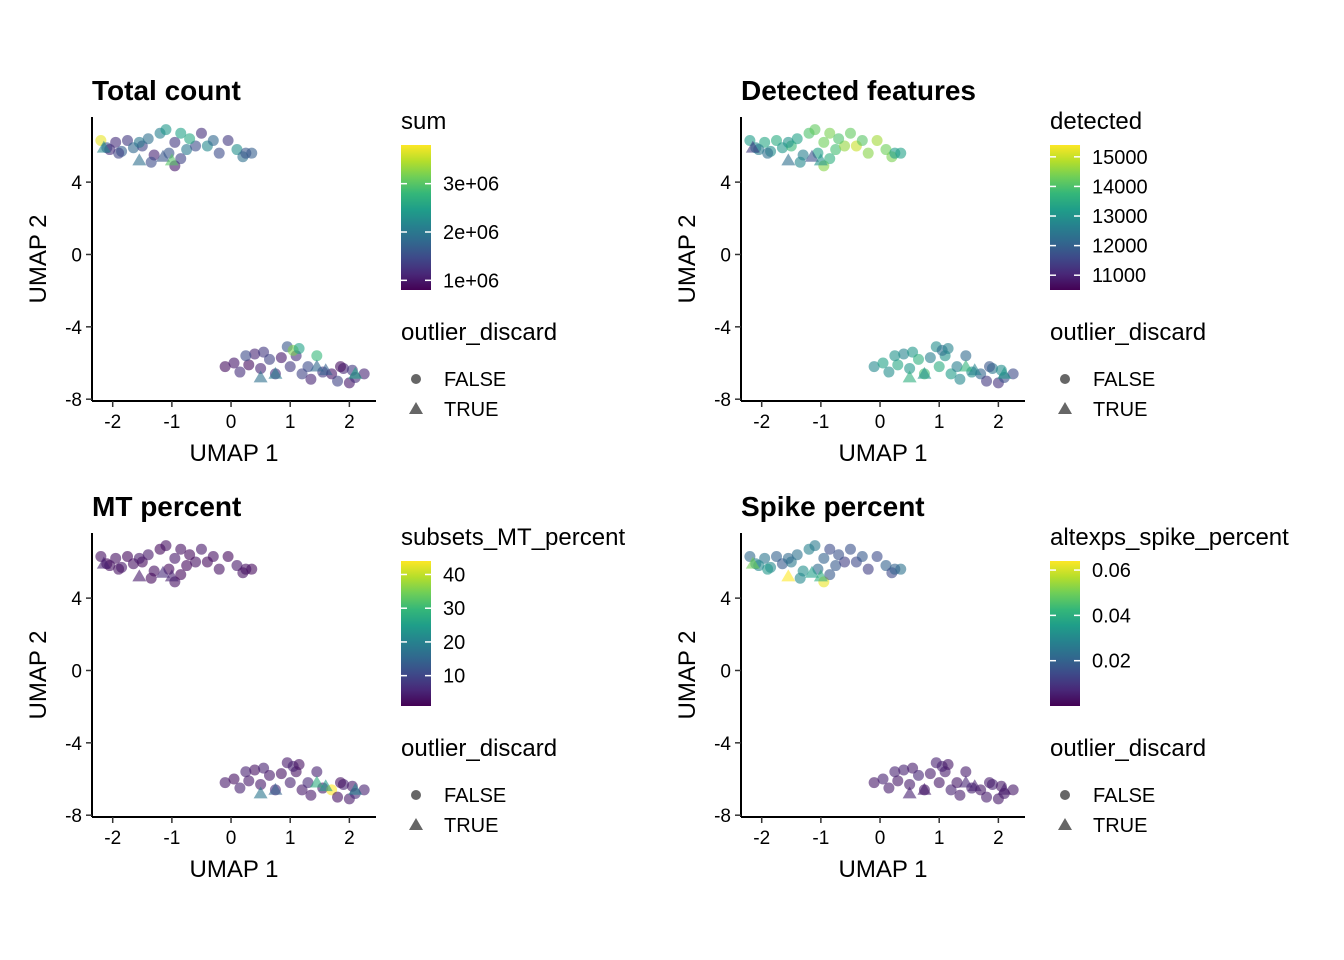 Image resolution: width=1344 pixels, height=960 pixels. I want to click on chart-title: Spike percent, so click(833, 506).